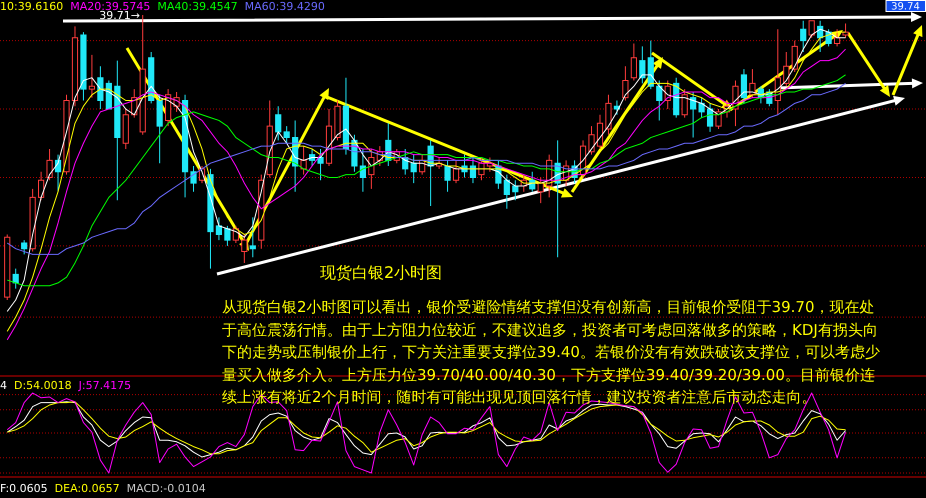 Image resolution: width=926 pixels, height=498 pixels. Describe the element at coordinates (66, 385) in the screenshot. I see `legend: 4 D:54.0018 J:57.4175` at that location.